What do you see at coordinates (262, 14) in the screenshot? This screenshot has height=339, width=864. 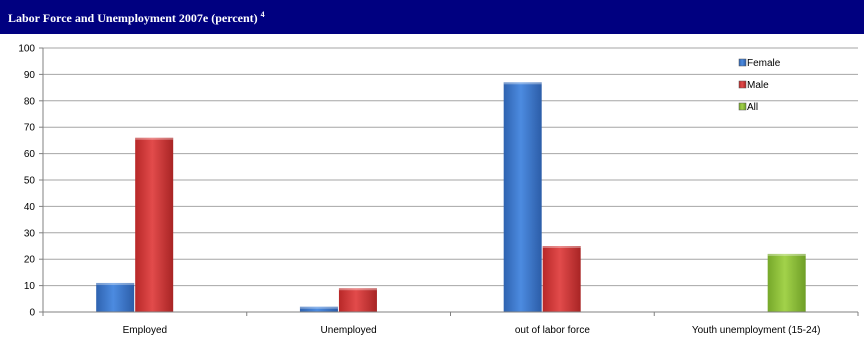 I see `footnote-marker: 4` at bounding box center [262, 14].